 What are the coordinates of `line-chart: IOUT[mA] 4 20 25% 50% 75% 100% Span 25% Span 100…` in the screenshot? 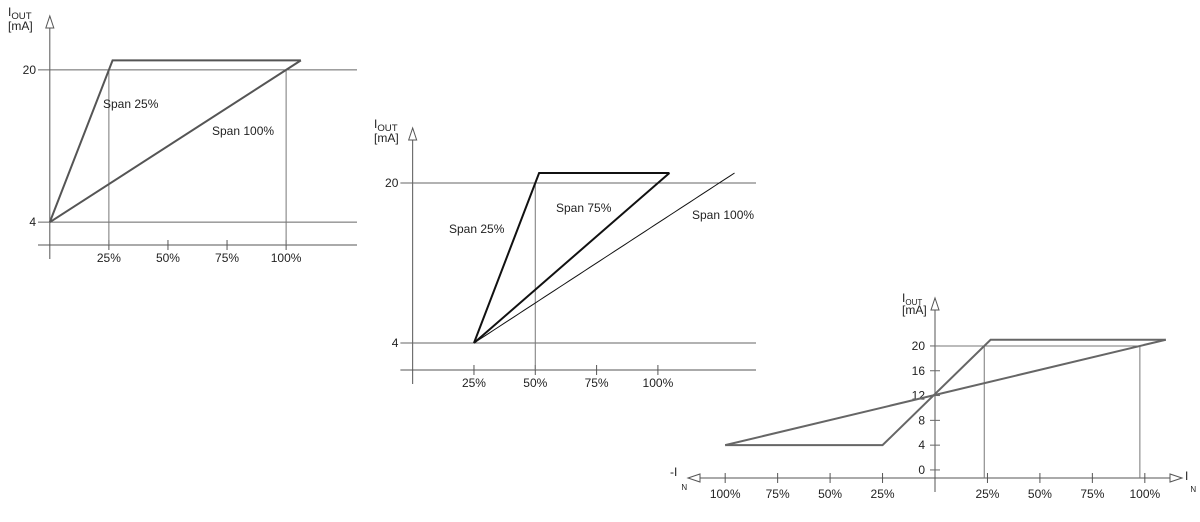 It's located at (182, 135).